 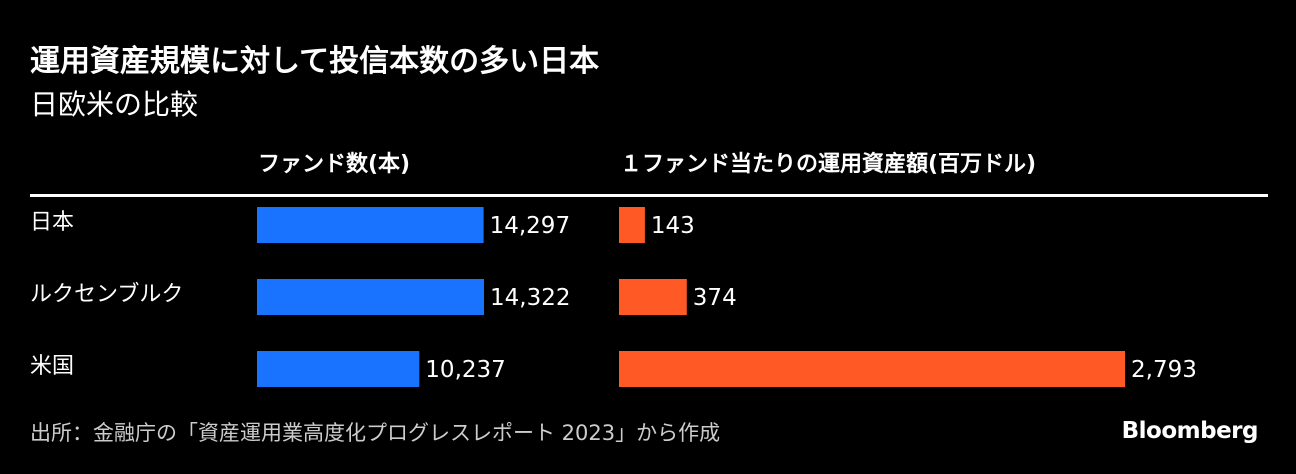 What do you see at coordinates (872, 369) in the screenshot?
I see `asset-per-fund-bar-us` at bounding box center [872, 369].